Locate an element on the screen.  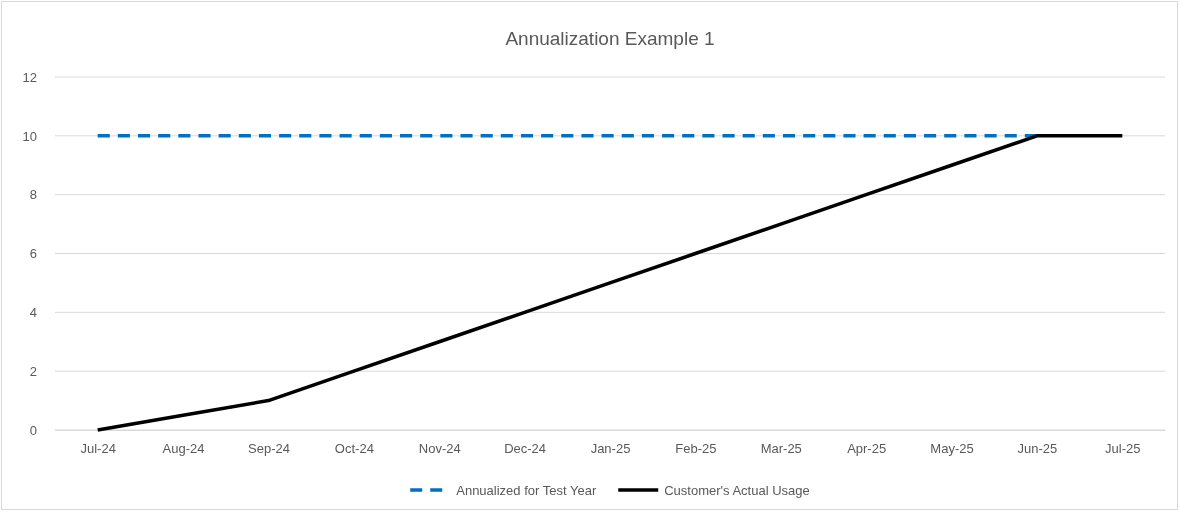
legend-label: Customer's Actual Usage is located at coordinates (737, 490).